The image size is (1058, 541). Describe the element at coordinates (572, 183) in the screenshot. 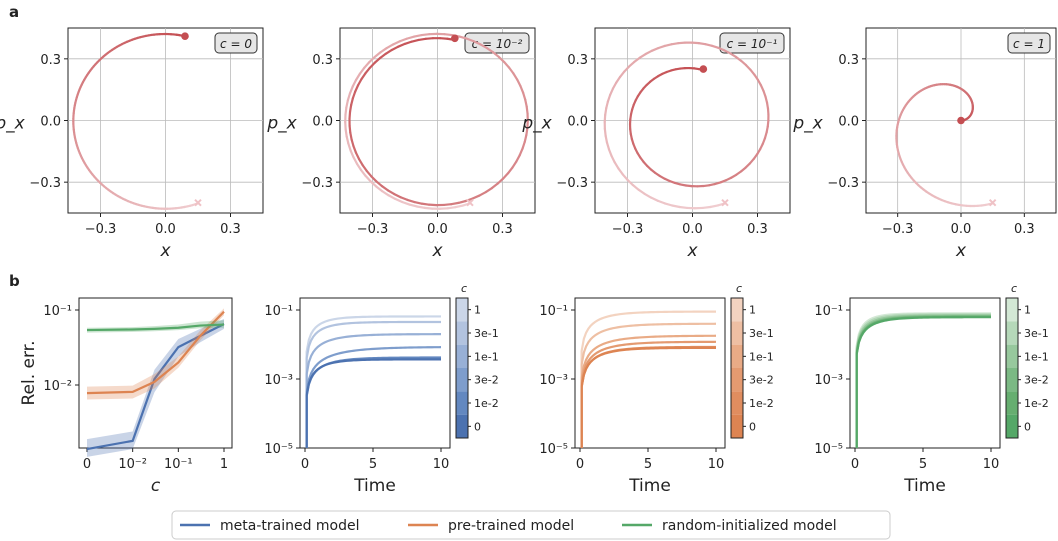

I see `y-tick-label: −0.3` at that location.